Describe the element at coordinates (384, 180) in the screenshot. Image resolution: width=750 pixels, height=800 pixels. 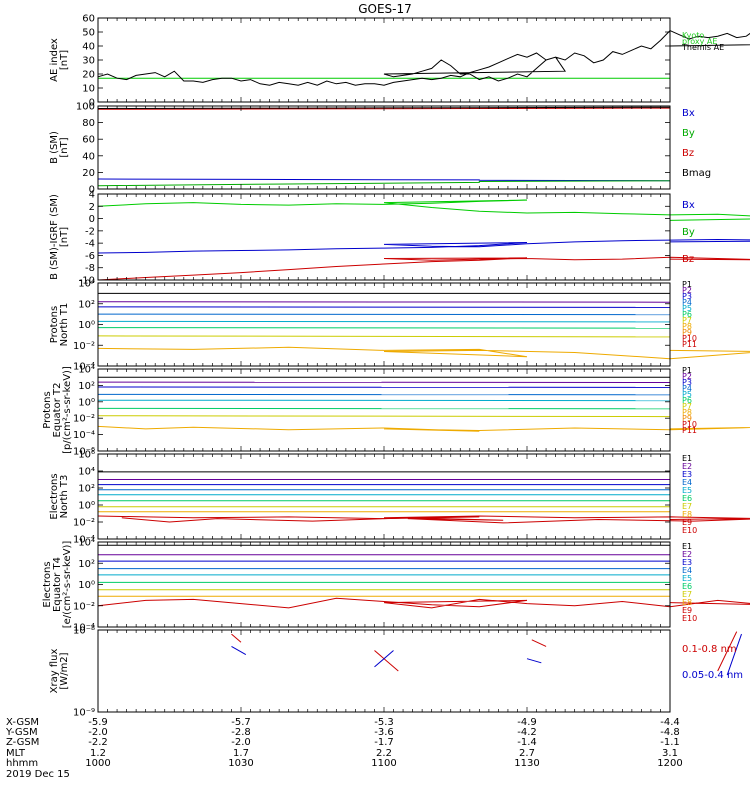
I see `series-line-bx` at that location.